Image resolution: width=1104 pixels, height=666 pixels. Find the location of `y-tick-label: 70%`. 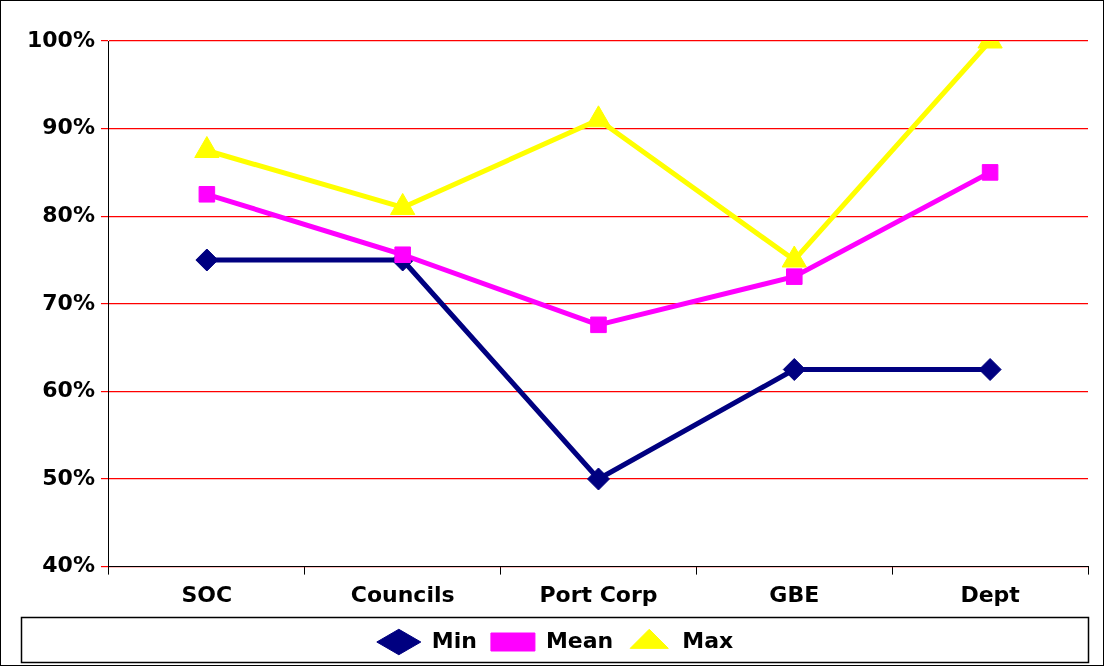

y-tick-label: 70% is located at coordinates (68, 302).